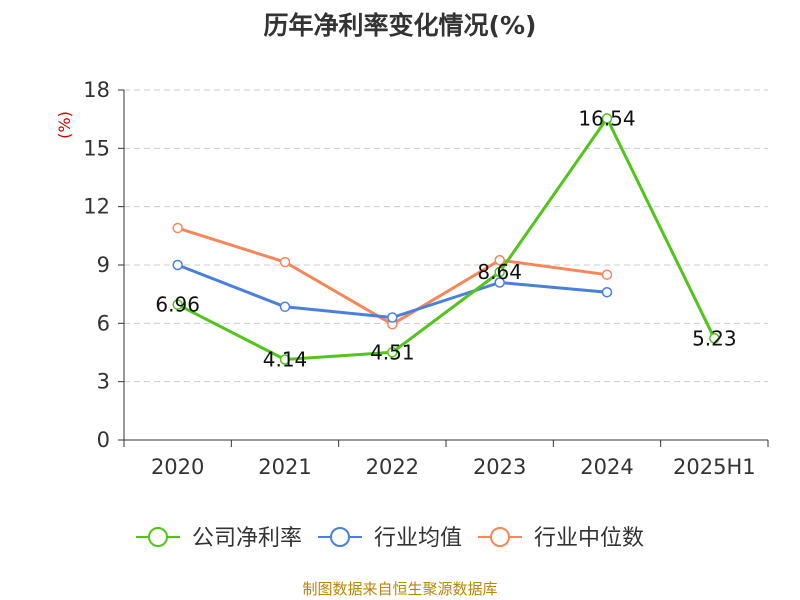  I want to click on point-公司净利率-2021, so click(285, 359).